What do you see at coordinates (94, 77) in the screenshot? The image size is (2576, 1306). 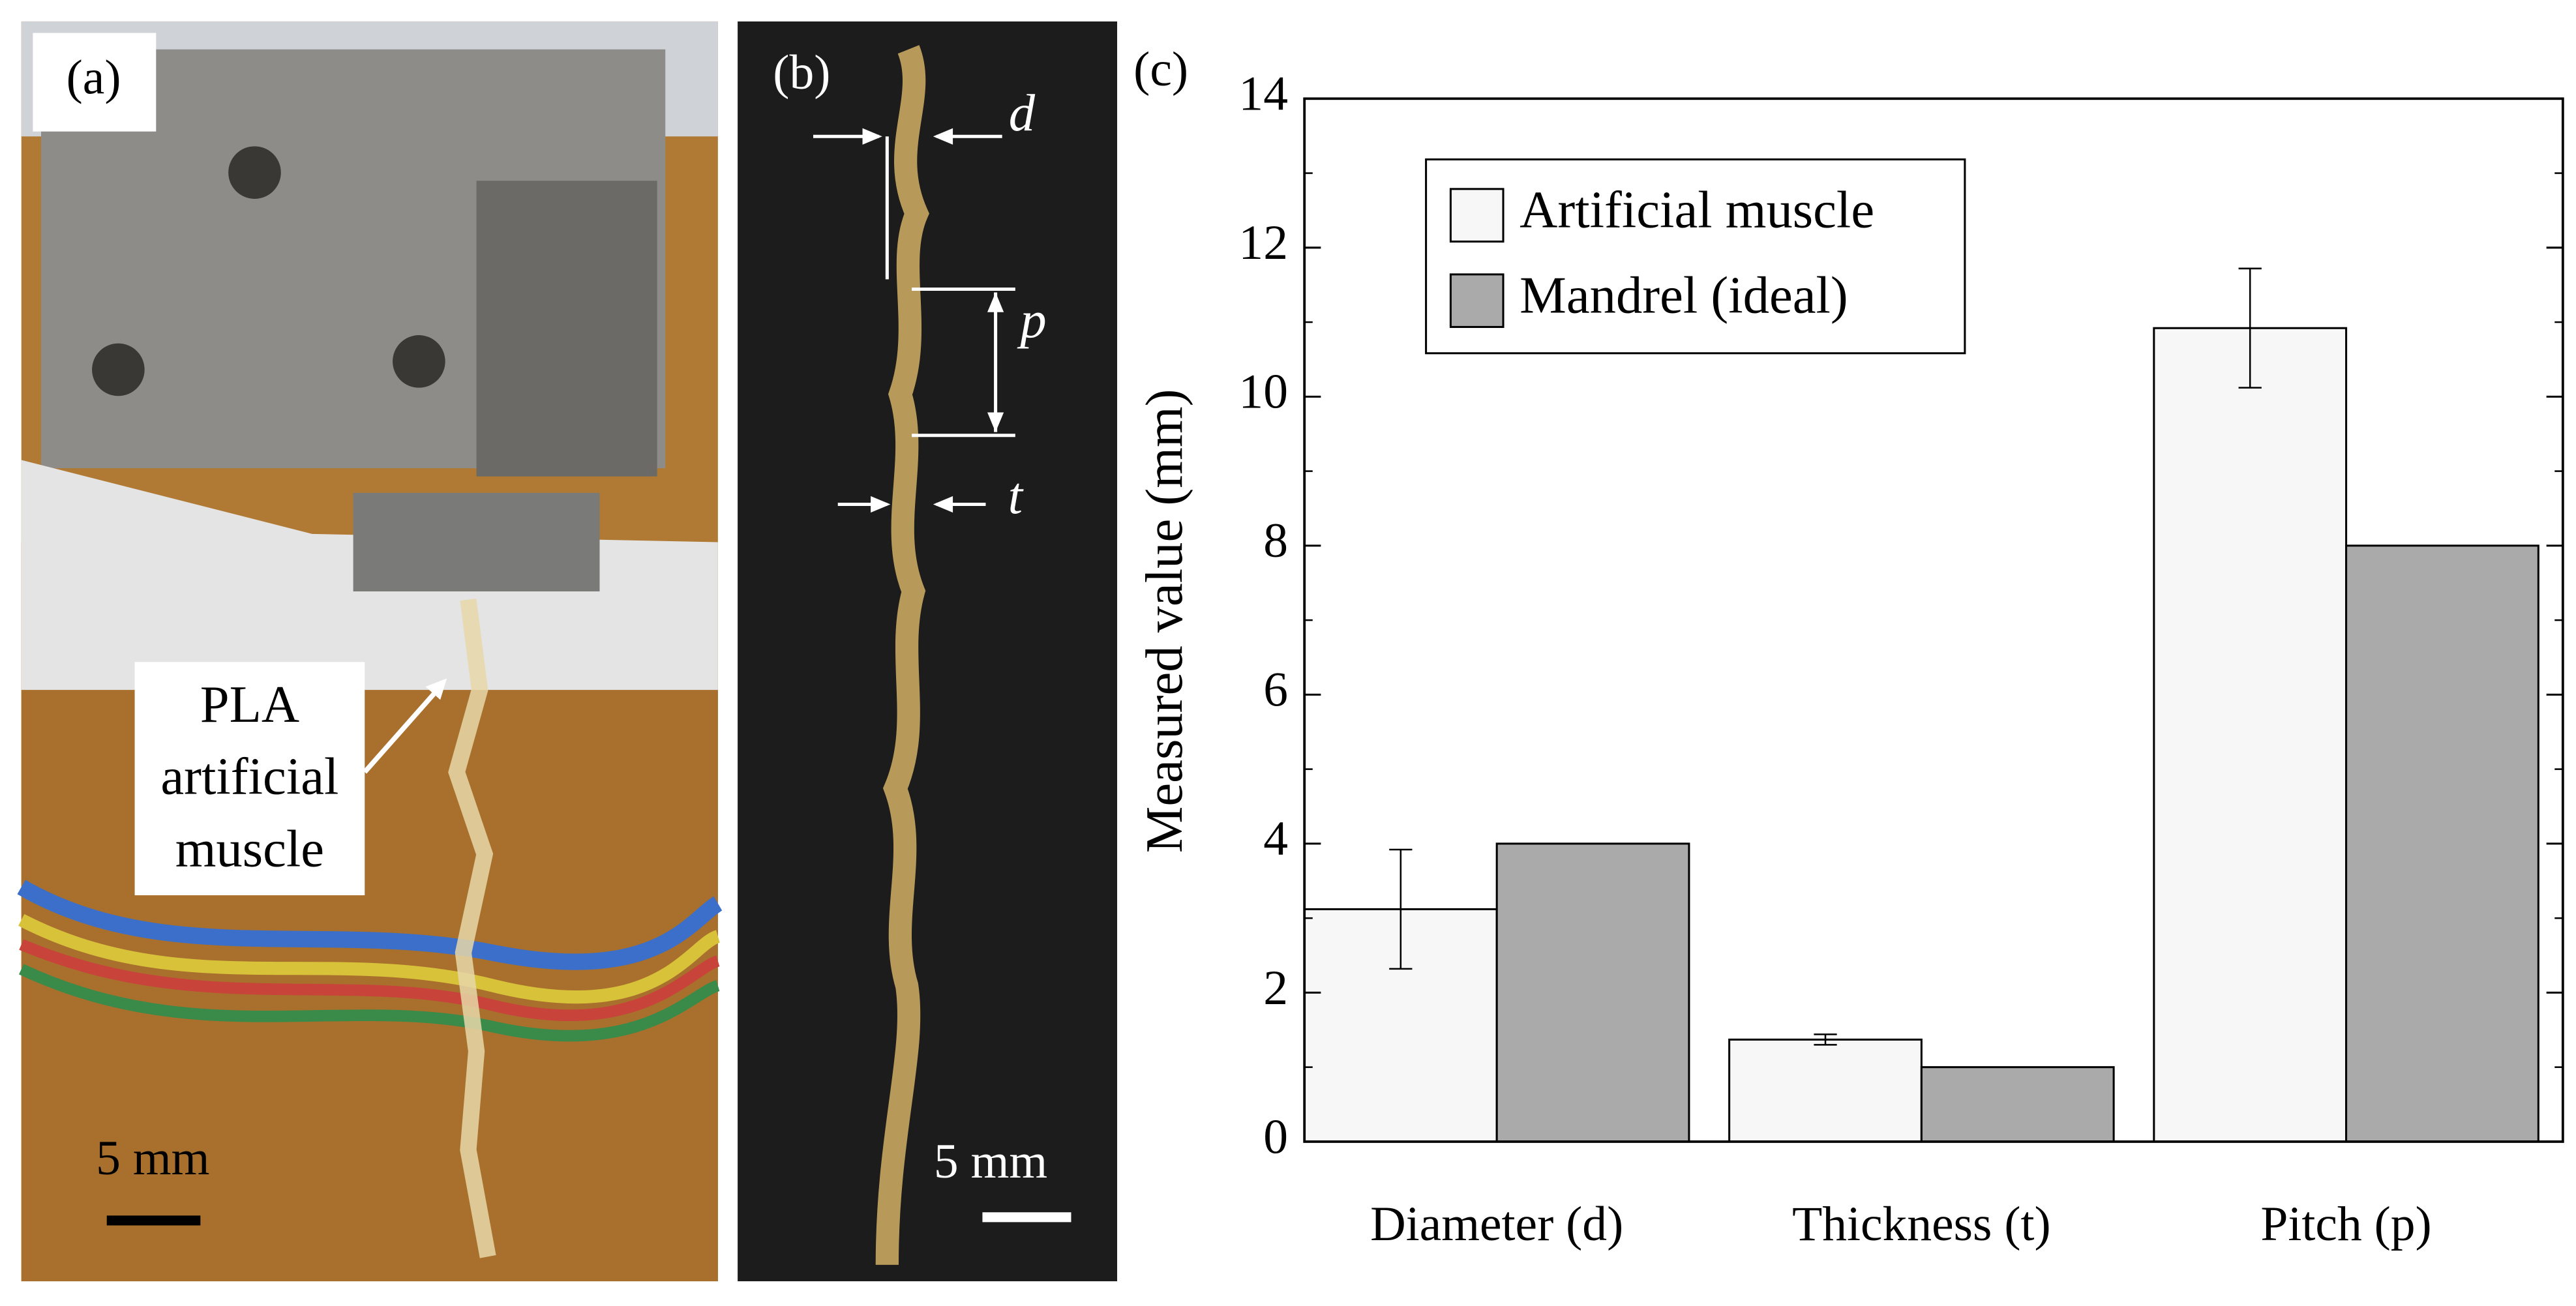 I see `panel-label: (a)` at bounding box center [94, 77].